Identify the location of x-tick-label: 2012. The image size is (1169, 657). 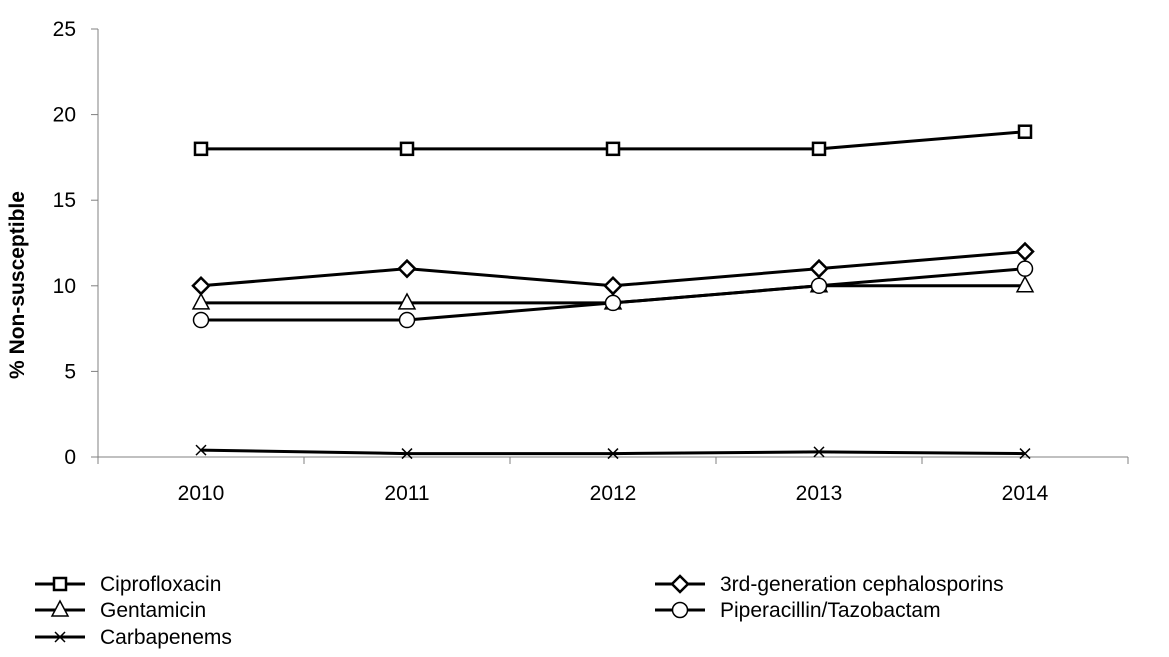
(613, 493).